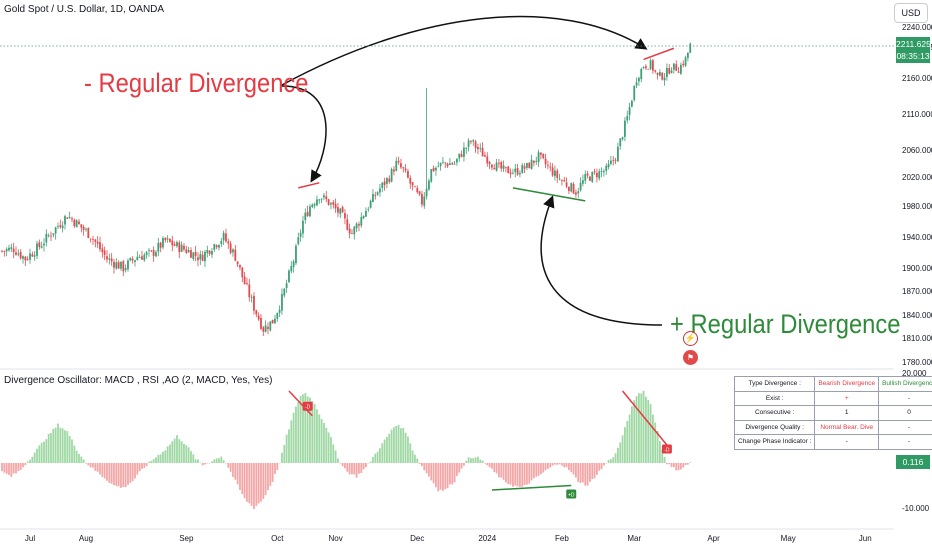 Image resolution: width=932 pixels, height=550 pixels. I want to click on table-cell: 1, so click(847, 413).